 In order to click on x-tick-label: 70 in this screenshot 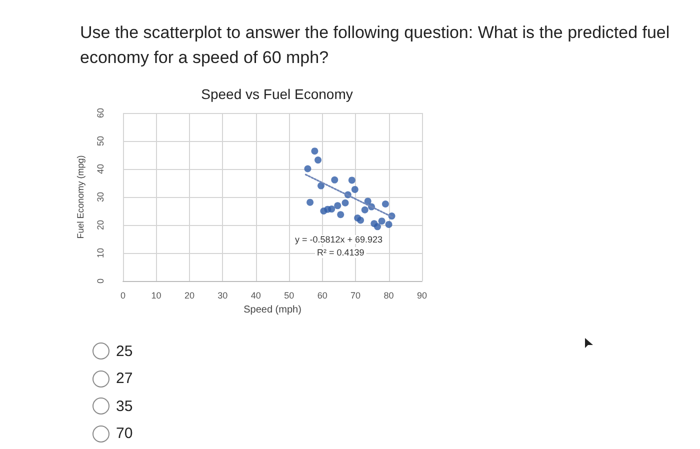, I will do `click(355, 295)`.